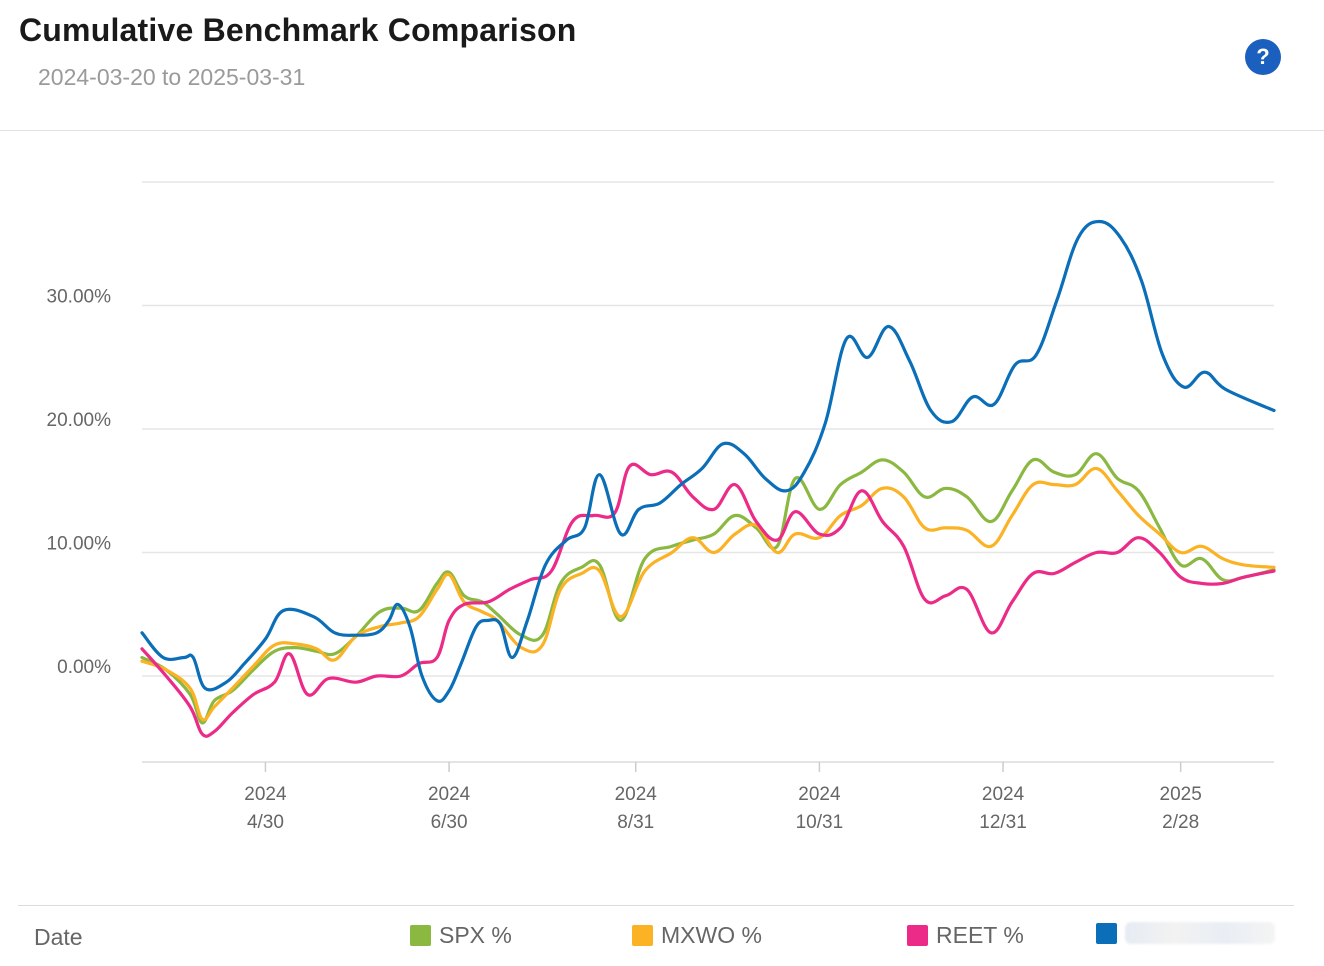 The height and width of the screenshot is (966, 1324). I want to click on legend-swatch-portfolio, so click(1106, 933).